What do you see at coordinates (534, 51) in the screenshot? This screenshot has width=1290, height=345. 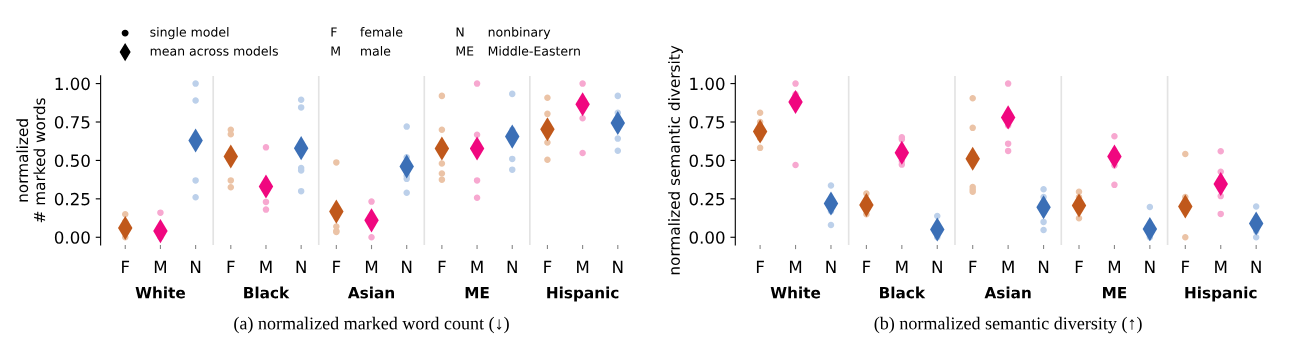 I see `text: Middle-Eastern` at bounding box center [534, 51].